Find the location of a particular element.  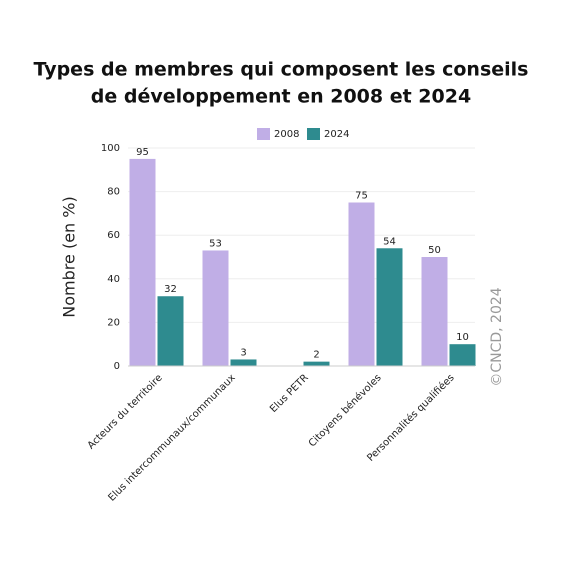

legend-label: 2024 is located at coordinates (336, 134).